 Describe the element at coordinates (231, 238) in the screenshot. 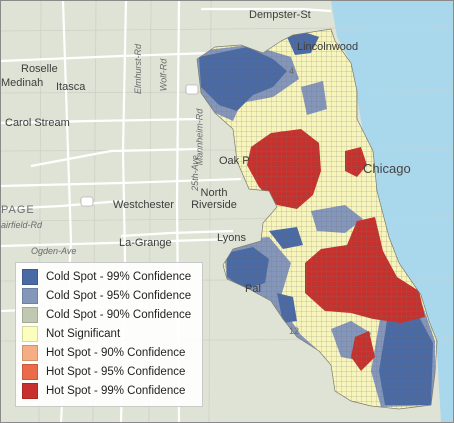

I see `label-lyons: Lyons` at that location.